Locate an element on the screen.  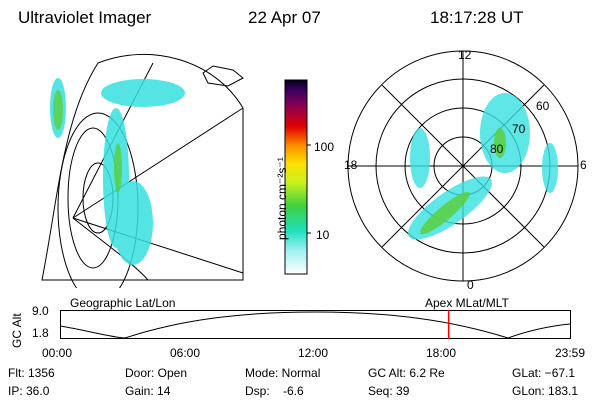
gc-alt-value: GC Alt: 6.2 Re is located at coordinates (406, 373).